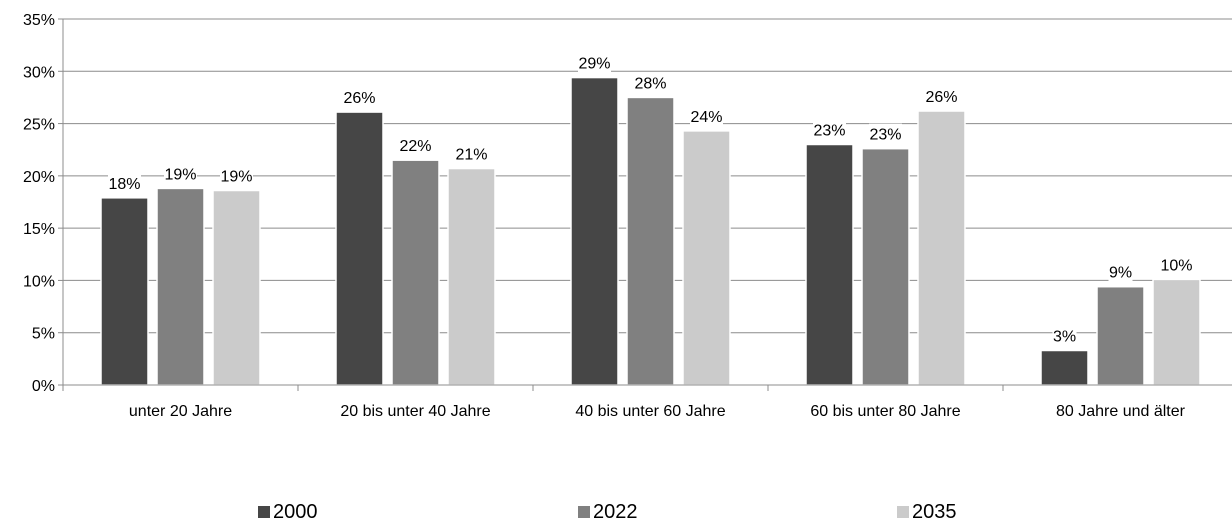 Image resolution: width=1232 pixels, height=526 pixels. Describe the element at coordinates (615, 512) in the screenshot. I see `legend-label: 2022` at that location.